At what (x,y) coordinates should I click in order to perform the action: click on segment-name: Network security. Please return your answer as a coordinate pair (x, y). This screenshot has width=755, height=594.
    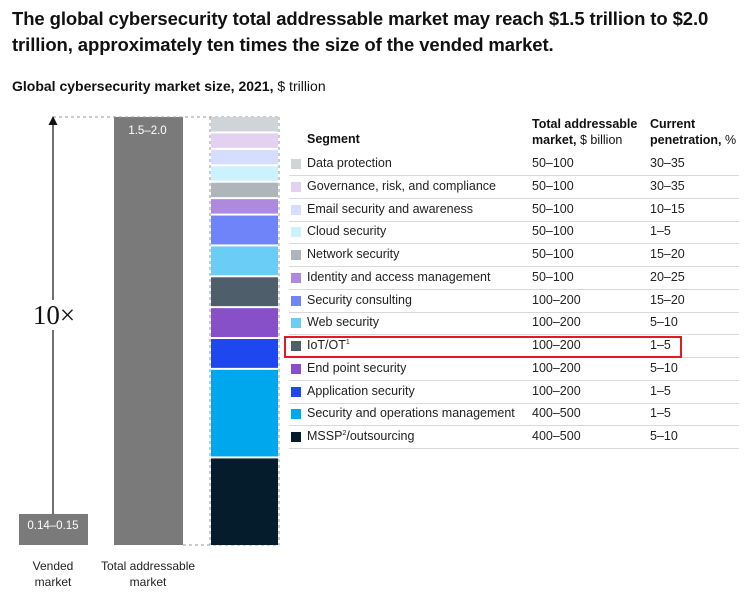
    Looking at the image, I should click on (353, 254).